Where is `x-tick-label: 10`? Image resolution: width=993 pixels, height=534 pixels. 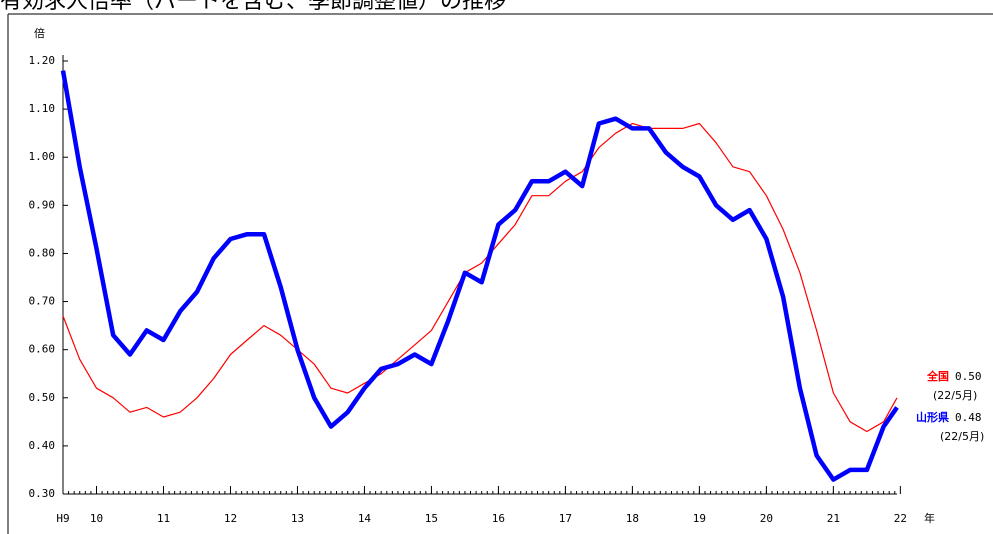 x-tick-label: 10 is located at coordinates (96, 518).